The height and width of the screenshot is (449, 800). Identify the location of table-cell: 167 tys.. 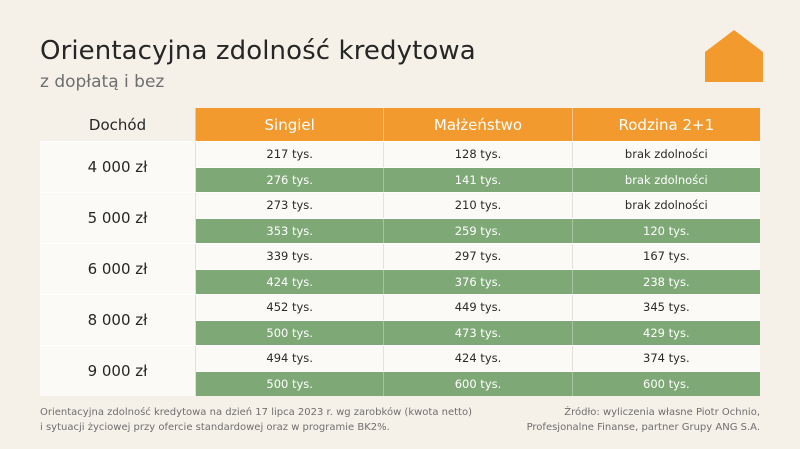
(665, 256).